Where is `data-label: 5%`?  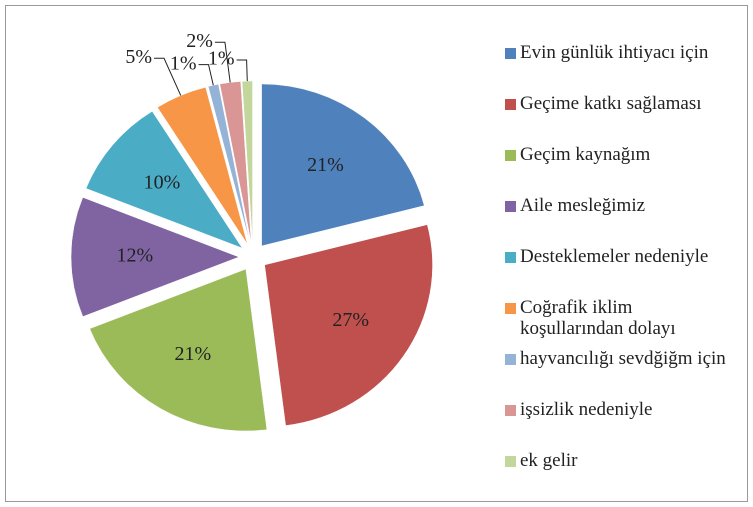
data-label: 5% is located at coordinates (138, 57).